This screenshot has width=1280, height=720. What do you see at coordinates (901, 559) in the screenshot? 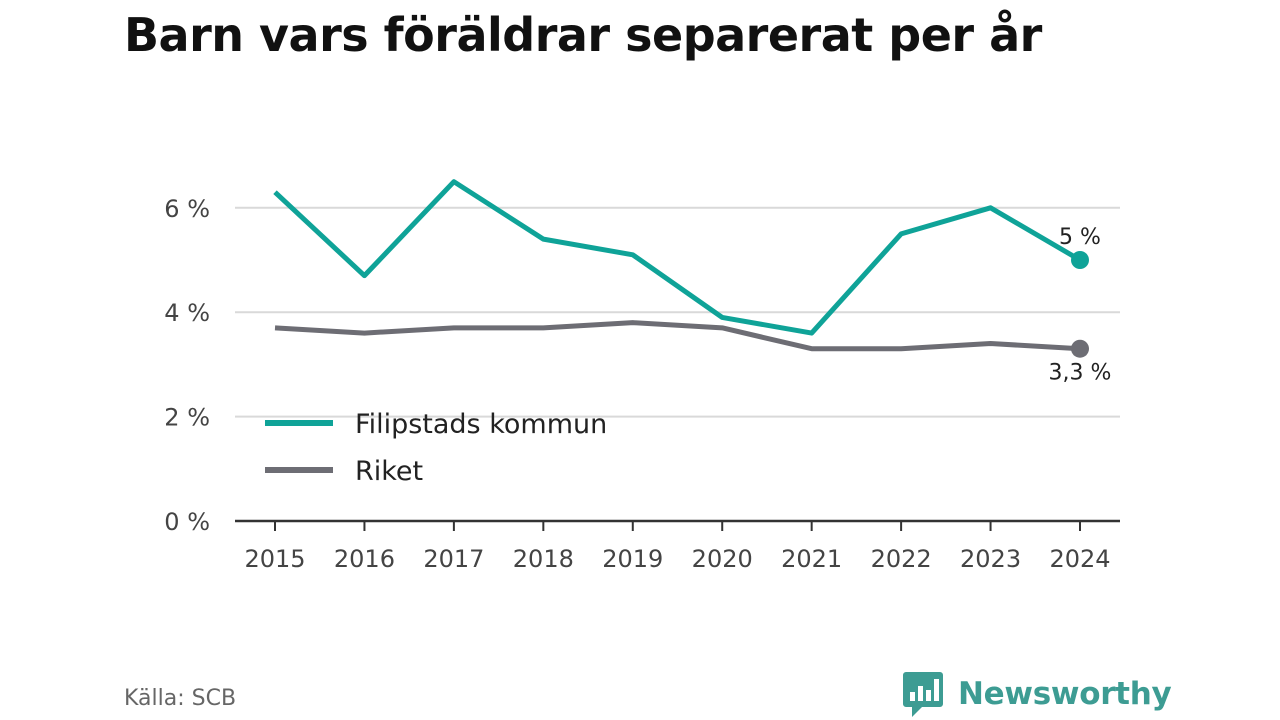
I see `x-tick-label: 2022` at bounding box center [901, 559].